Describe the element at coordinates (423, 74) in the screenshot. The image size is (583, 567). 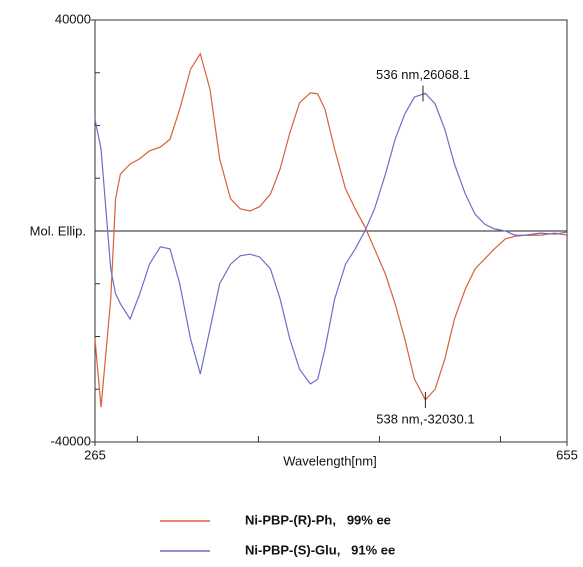
I see `annotation: 536 nm,26068.1` at that location.